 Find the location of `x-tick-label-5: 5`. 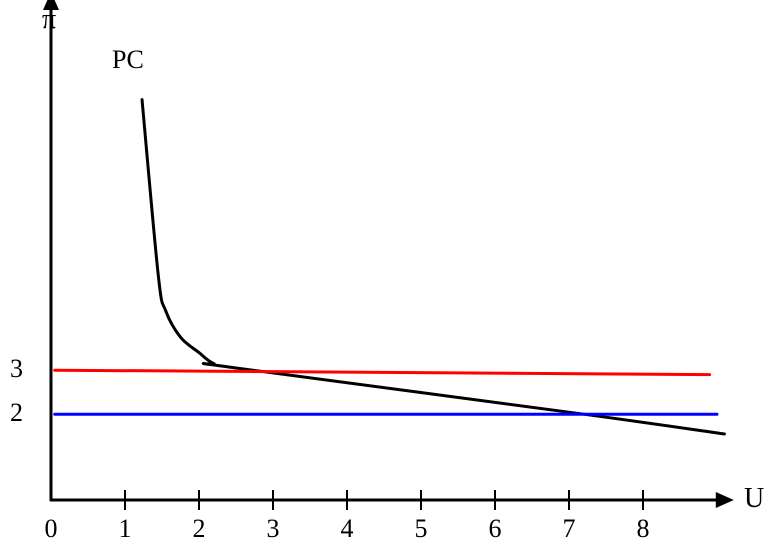

x-tick-label-5: 5 is located at coordinates (421, 528).